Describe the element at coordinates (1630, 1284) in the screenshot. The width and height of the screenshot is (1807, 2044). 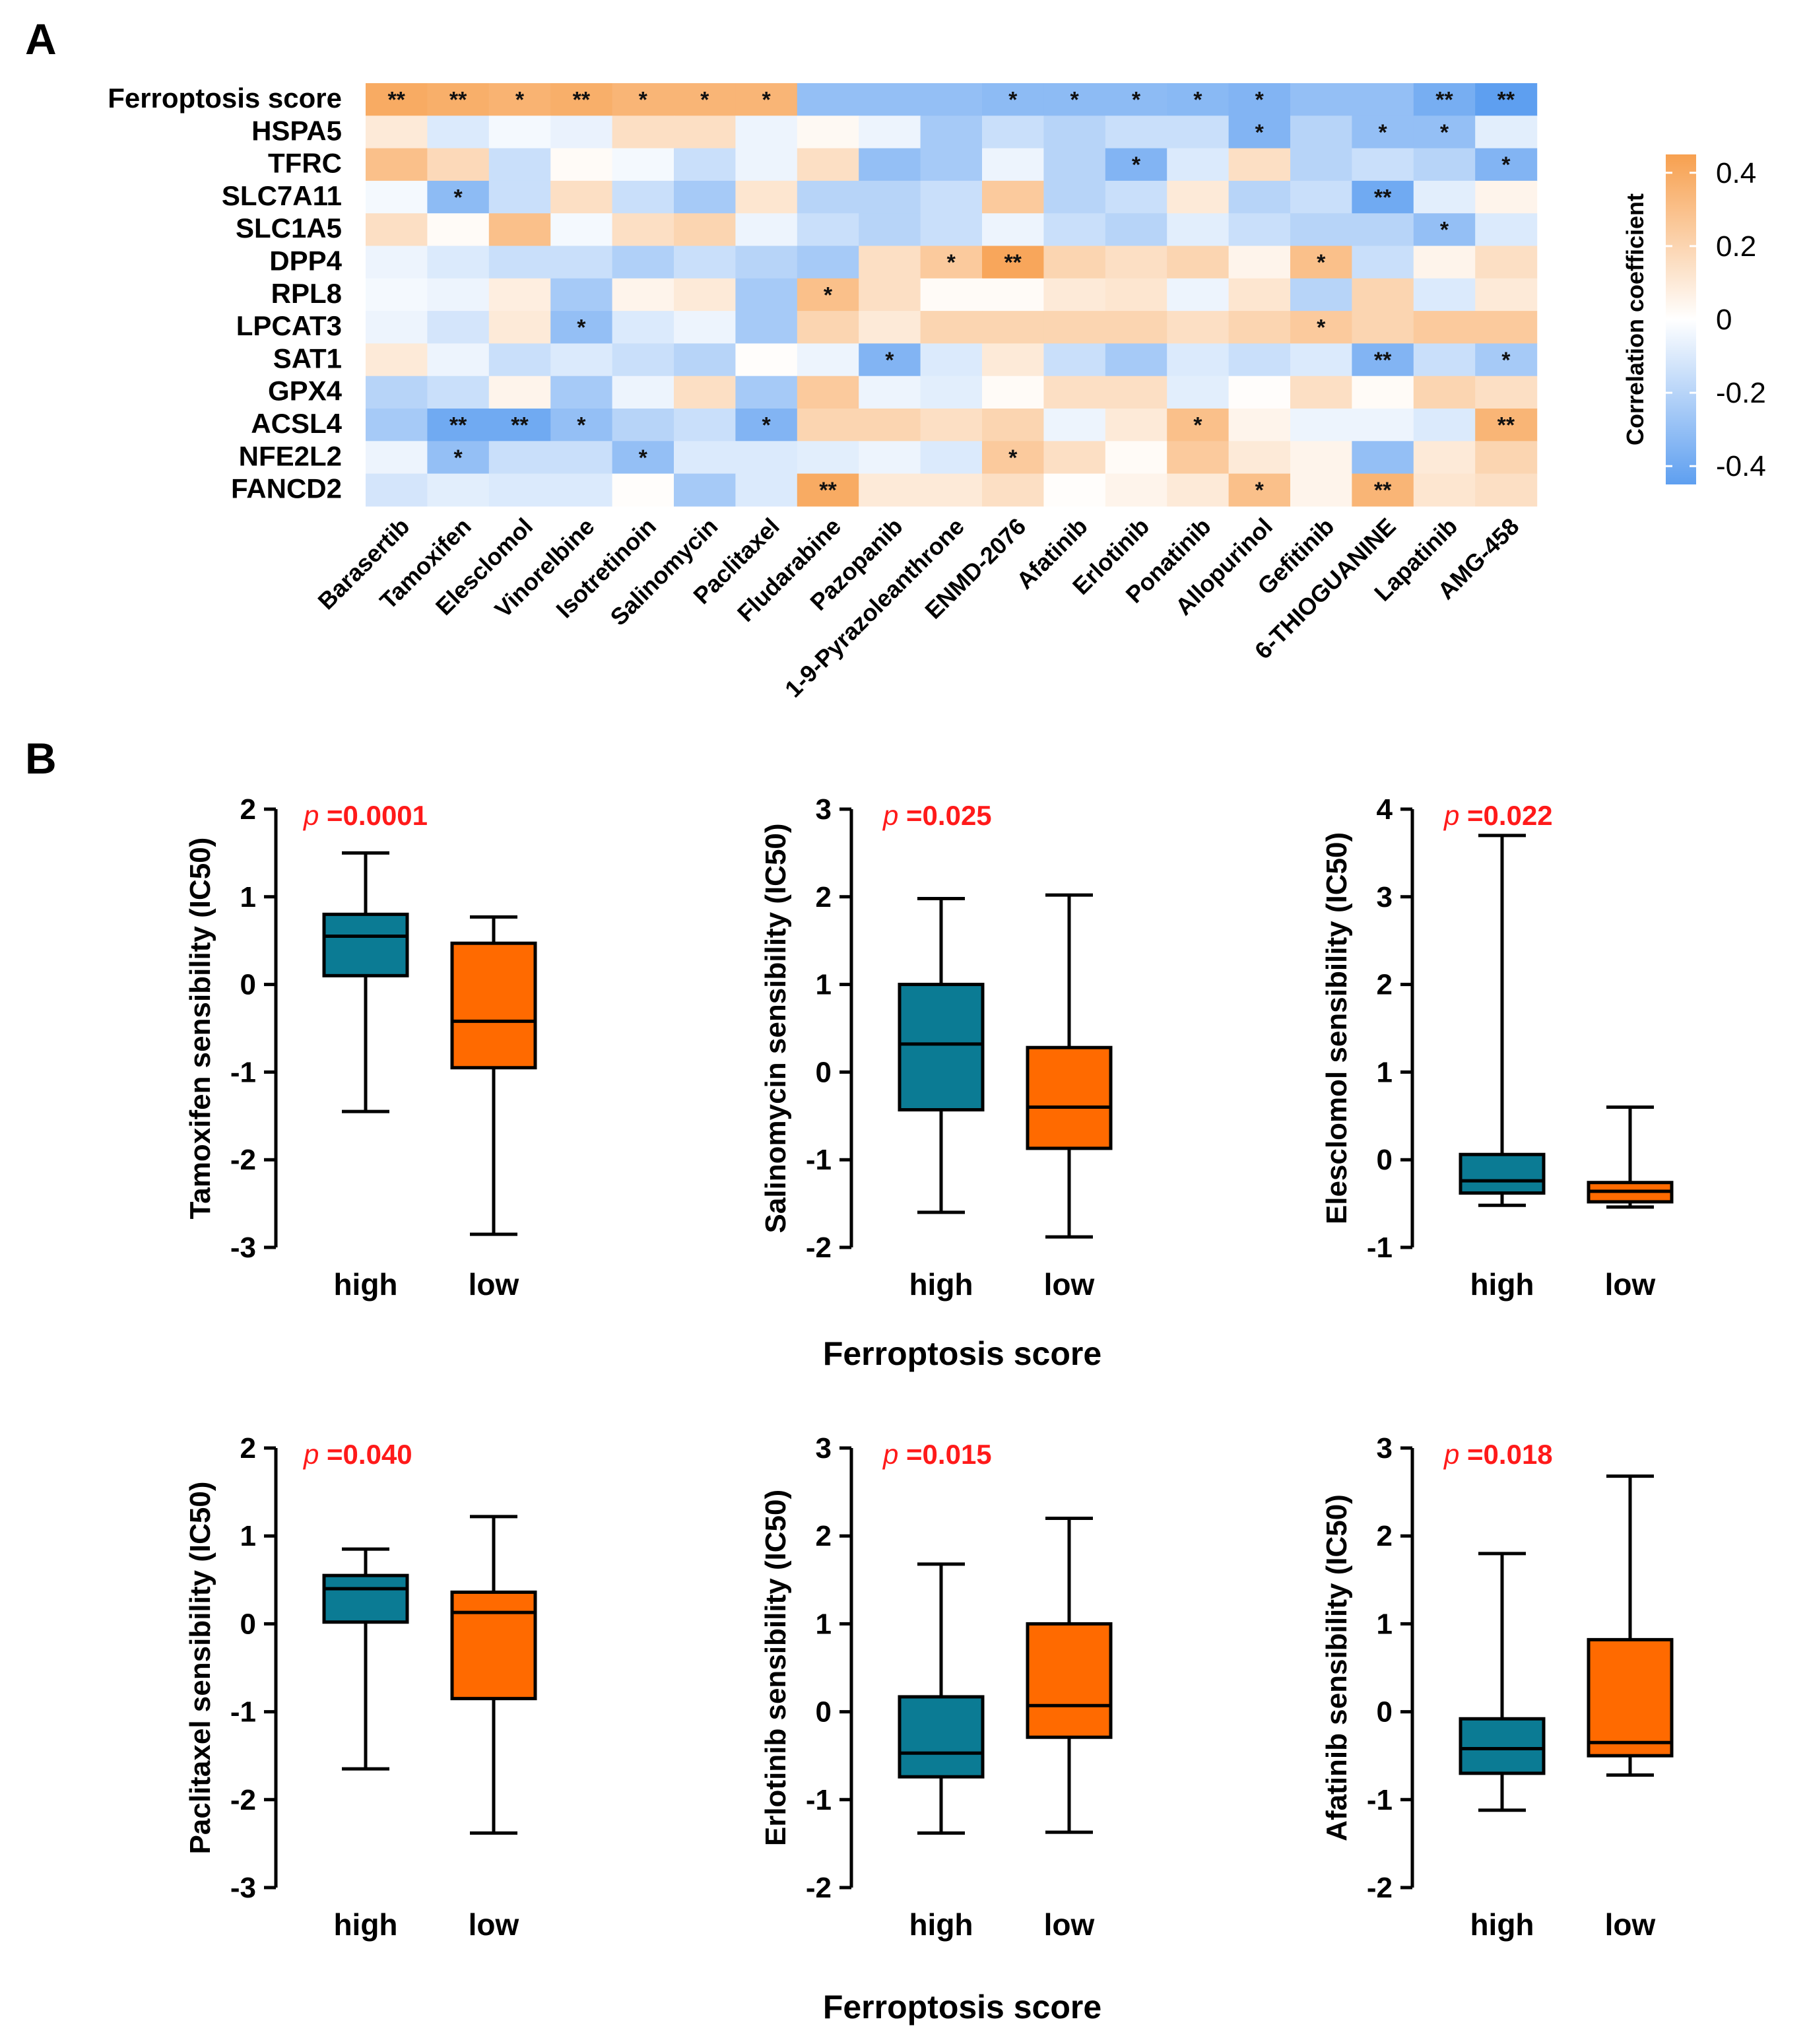
I see `x-category-label: low` at that location.